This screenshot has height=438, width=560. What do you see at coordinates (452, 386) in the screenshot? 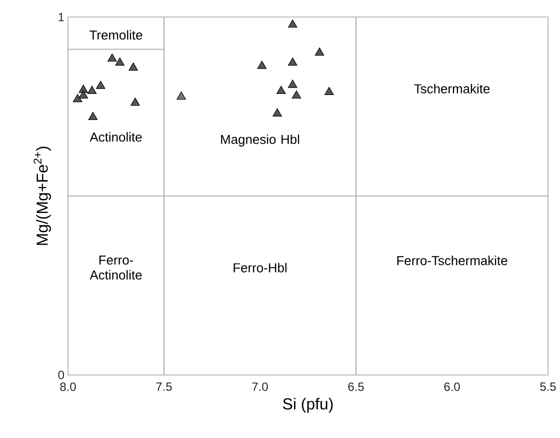
I see `x-tick-label: 6.0` at bounding box center [452, 386].